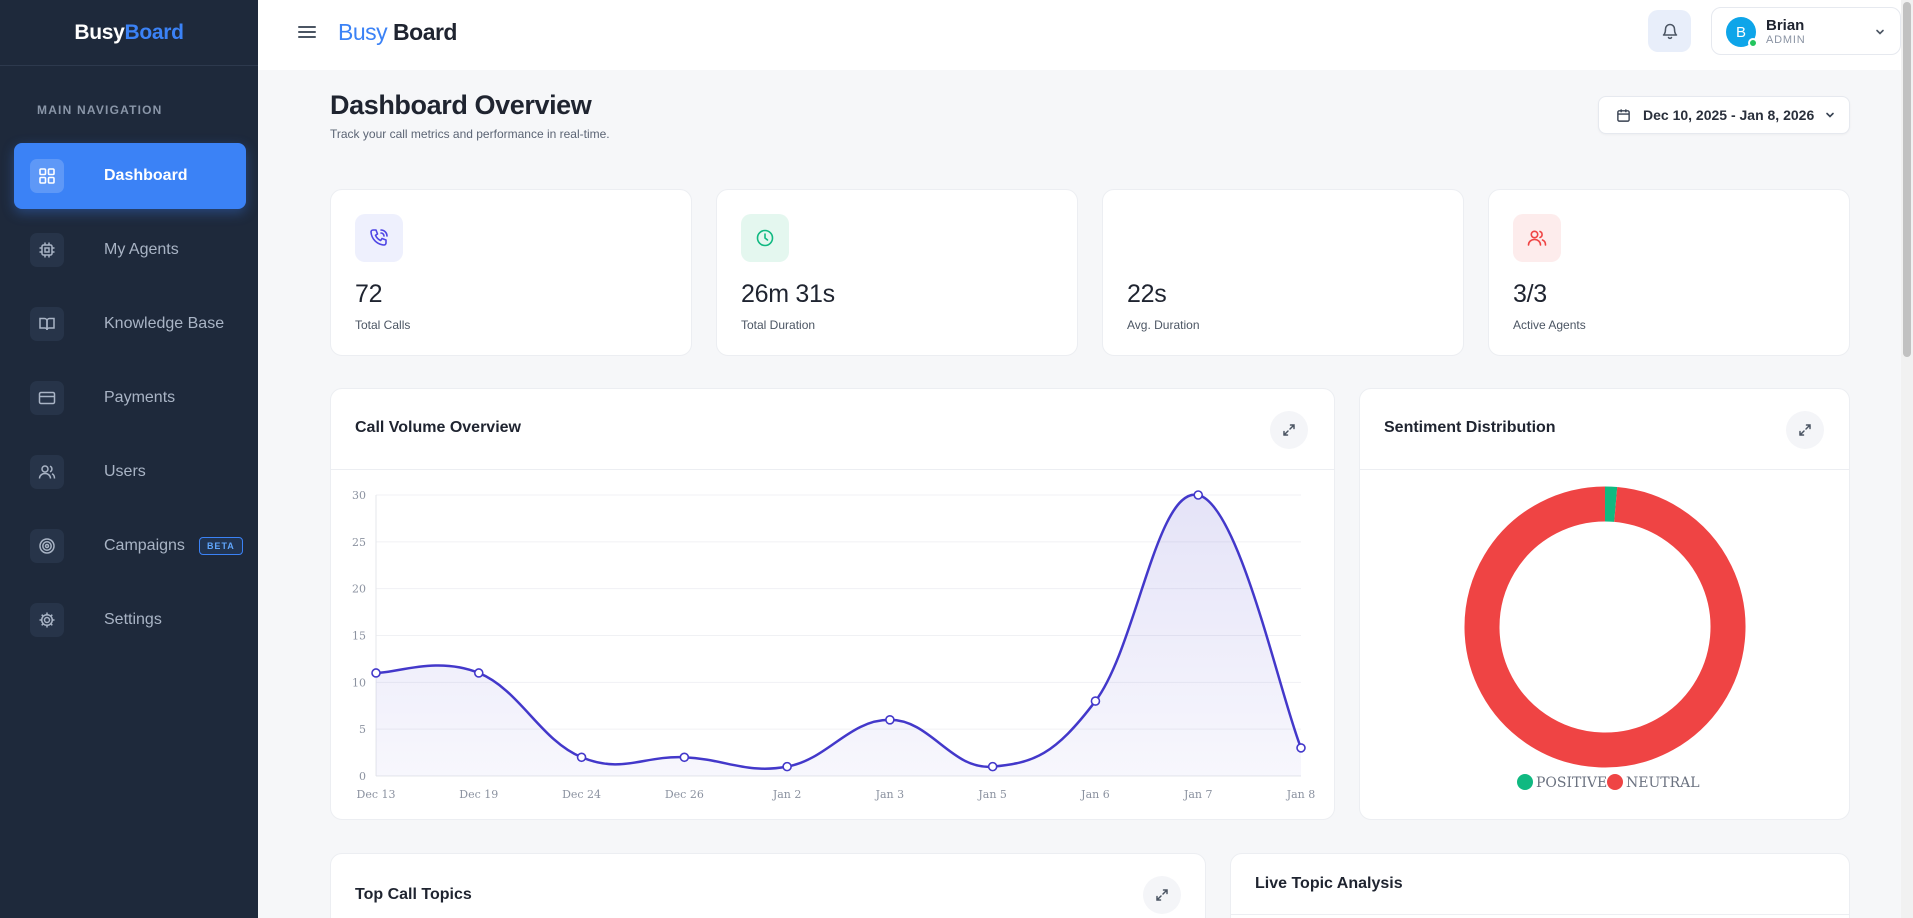 The height and width of the screenshot is (918, 1913). I want to click on target-icon, so click(47, 546).